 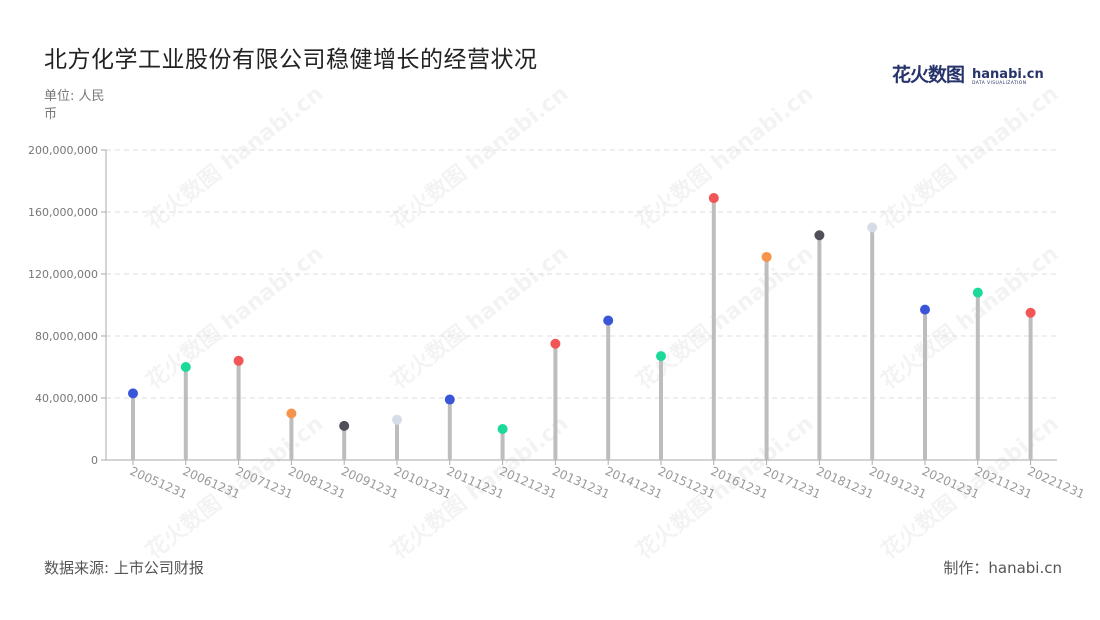 What do you see at coordinates (999, 83) in the screenshot?
I see `logo-subtitle: DATA VISUALIZATION` at bounding box center [999, 83].